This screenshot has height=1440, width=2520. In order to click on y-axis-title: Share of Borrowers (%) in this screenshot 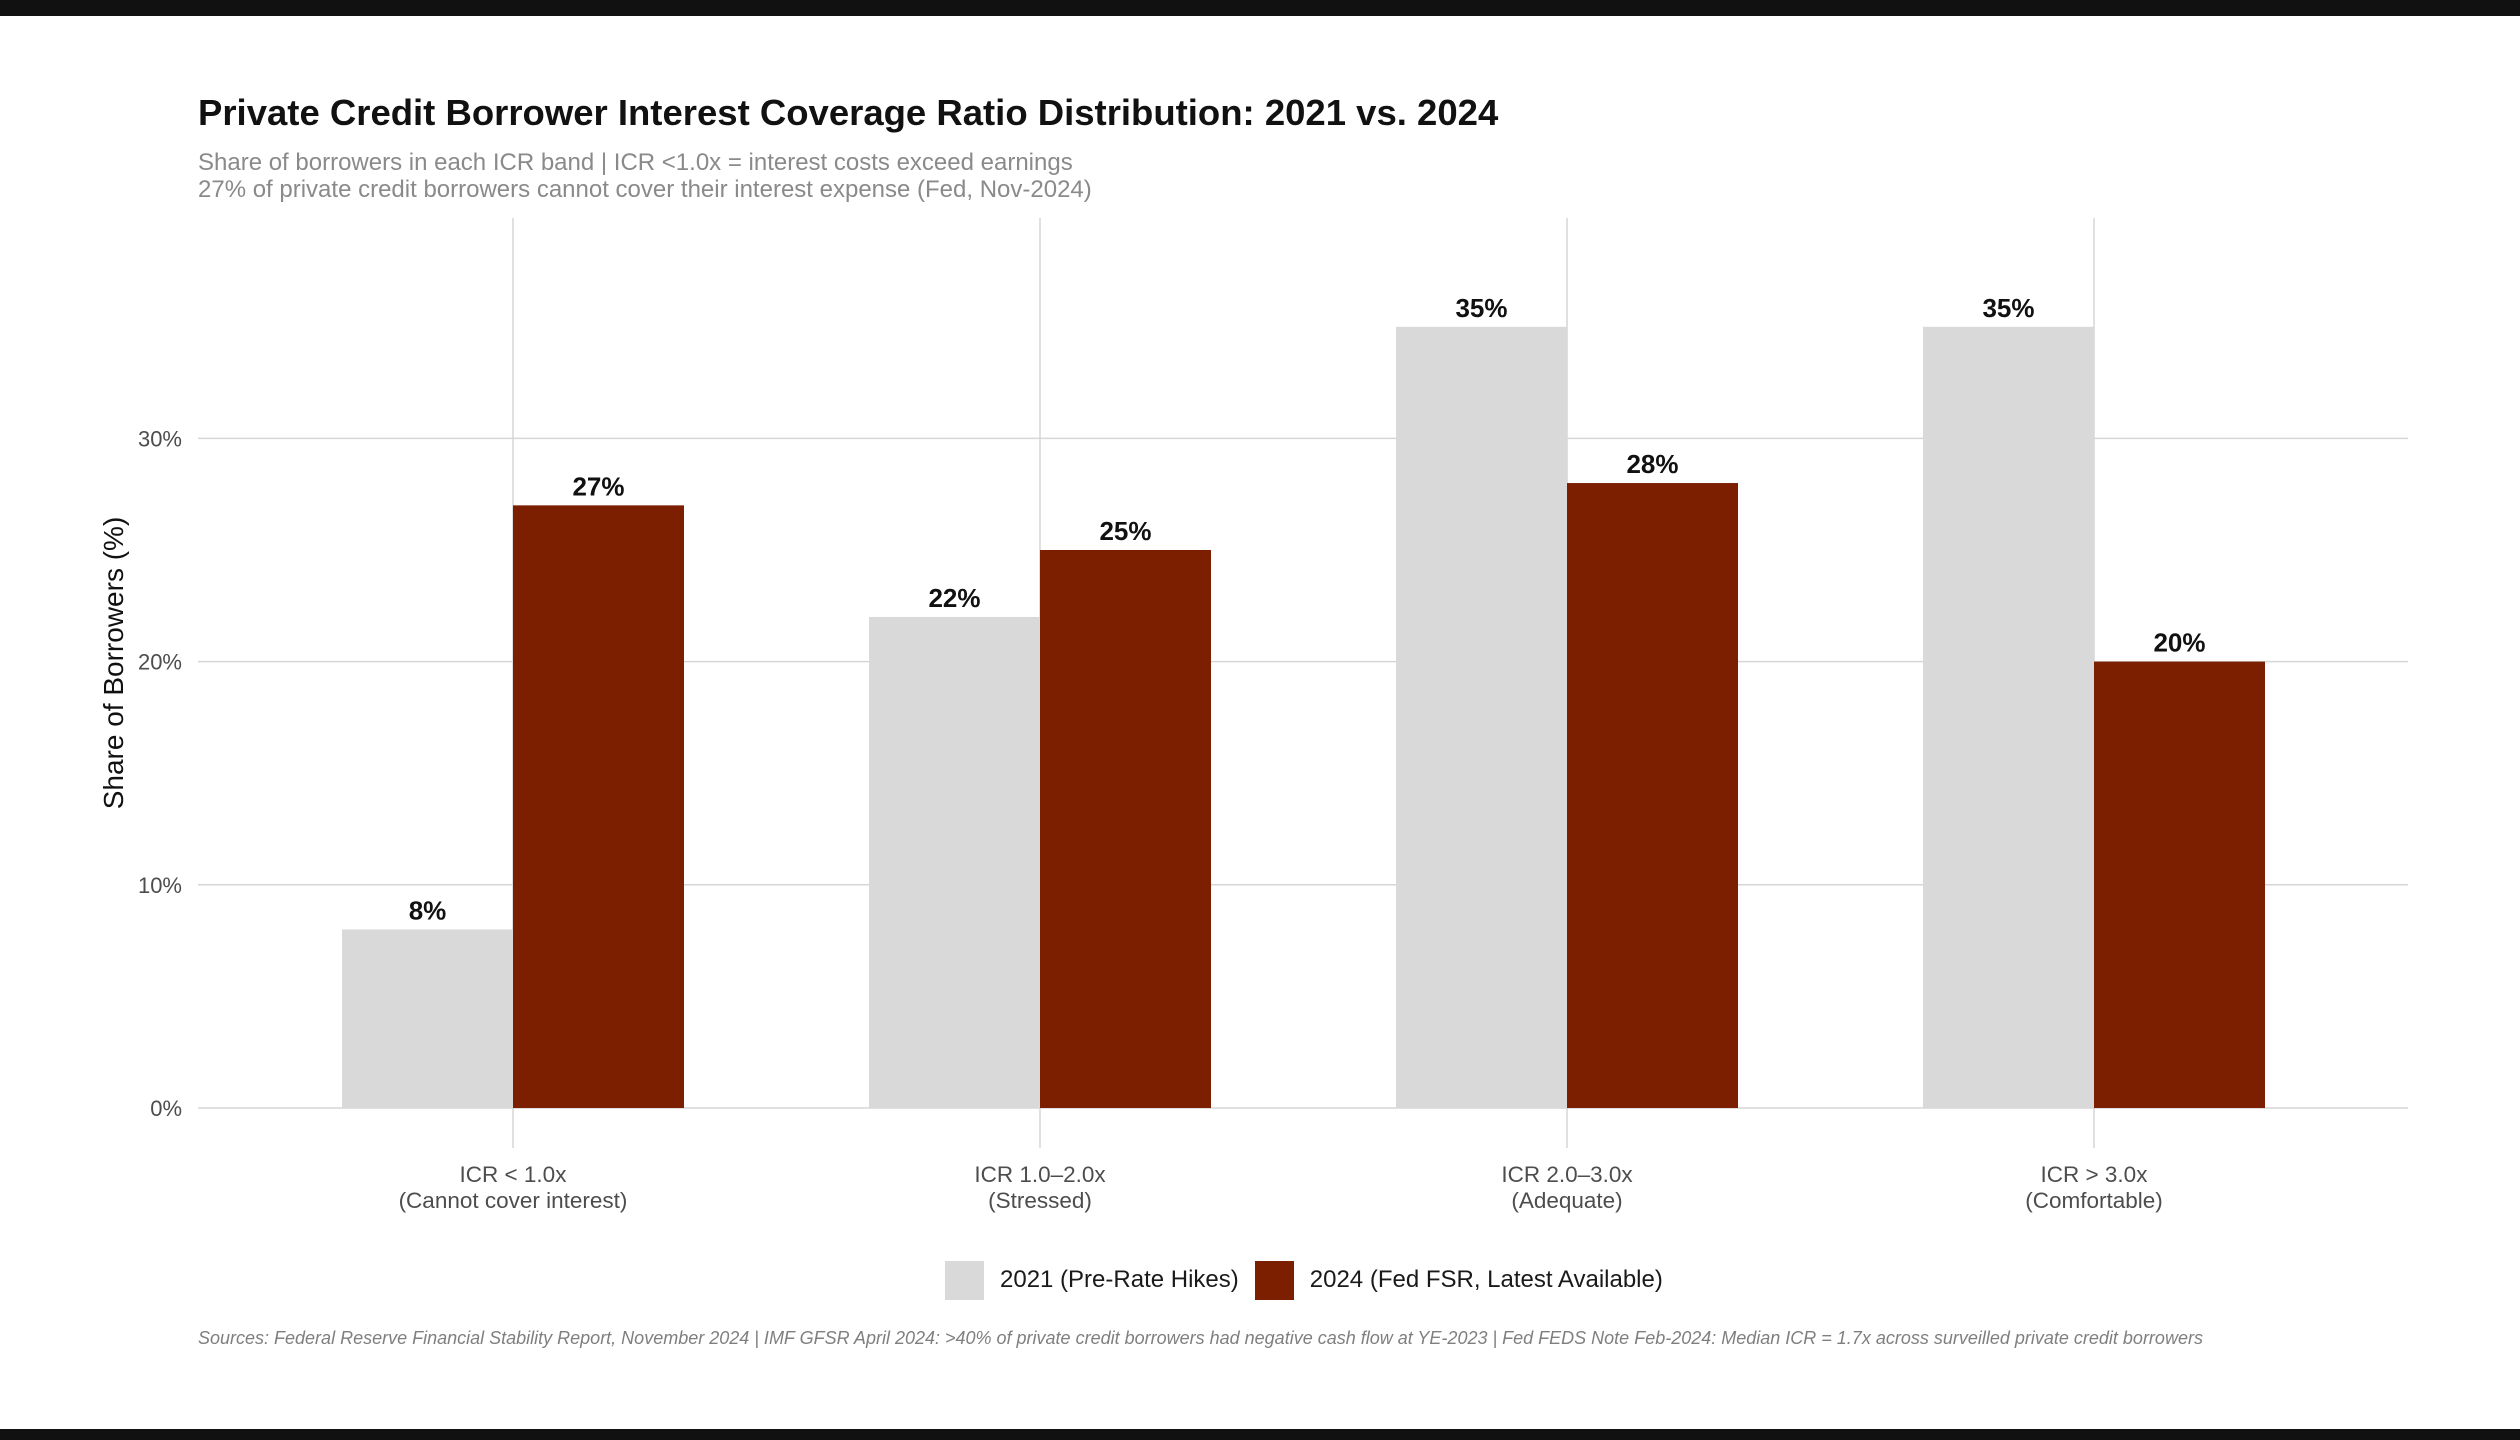, I will do `click(113, 663)`.